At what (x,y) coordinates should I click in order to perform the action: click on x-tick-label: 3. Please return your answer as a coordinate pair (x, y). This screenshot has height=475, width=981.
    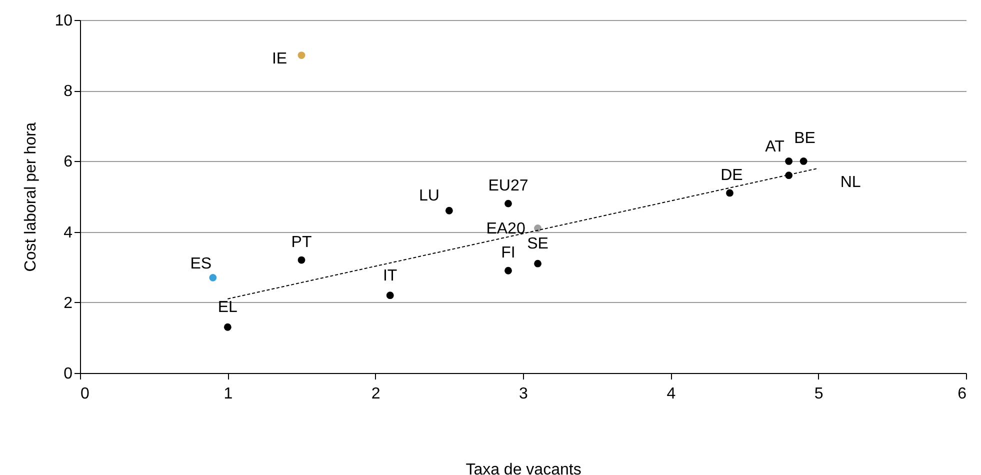
    Looking at the image, I should click on (523, 394).